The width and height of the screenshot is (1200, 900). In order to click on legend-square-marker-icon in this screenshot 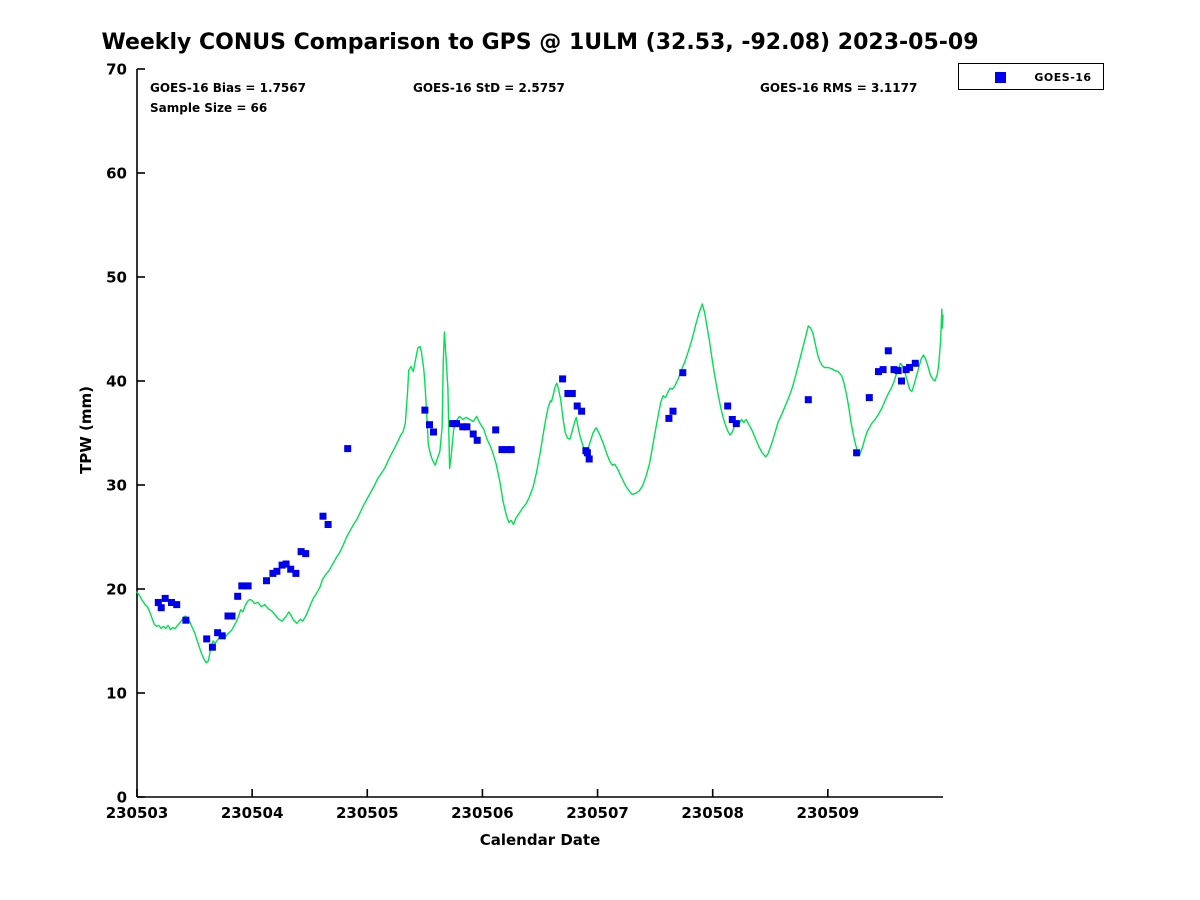, I will do `click(1000, 77)`.